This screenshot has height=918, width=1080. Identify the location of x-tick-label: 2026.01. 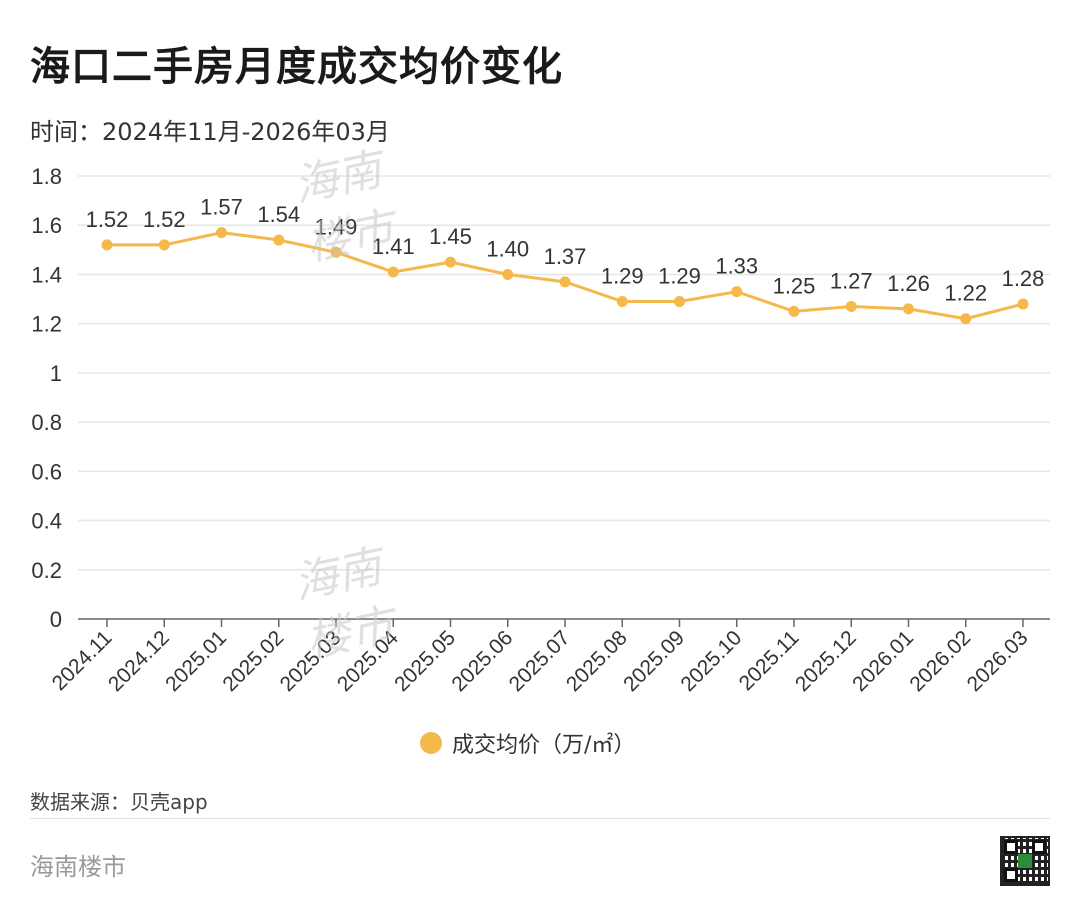
(883, 661).